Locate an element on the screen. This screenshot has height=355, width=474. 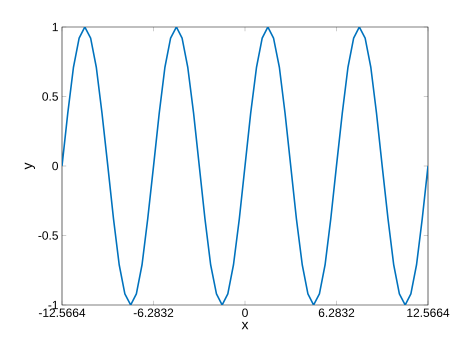
y-tick-label: 1 is located at coordinates (55, 27).